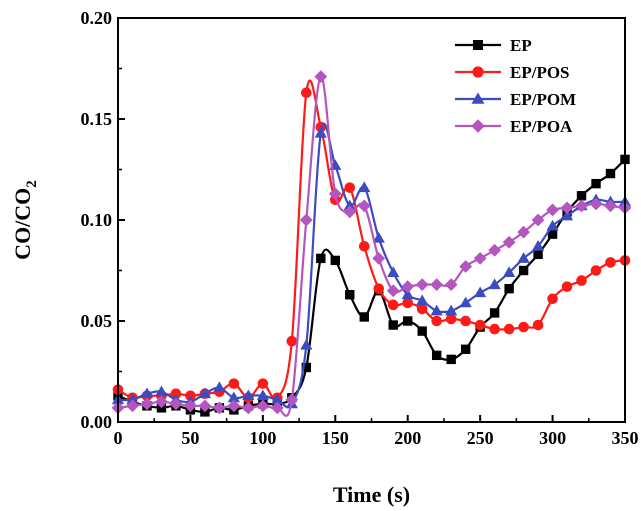 The image size is (641, 511). I want to click on y-tick-label: 0.15, so click(97, 119).